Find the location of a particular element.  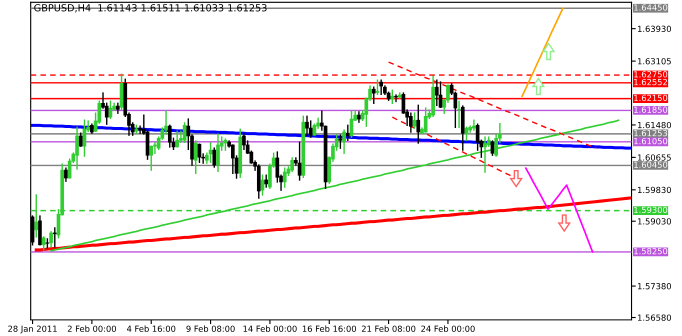

ref-line-label: 1.61253 is located at coordinates (651, 133).